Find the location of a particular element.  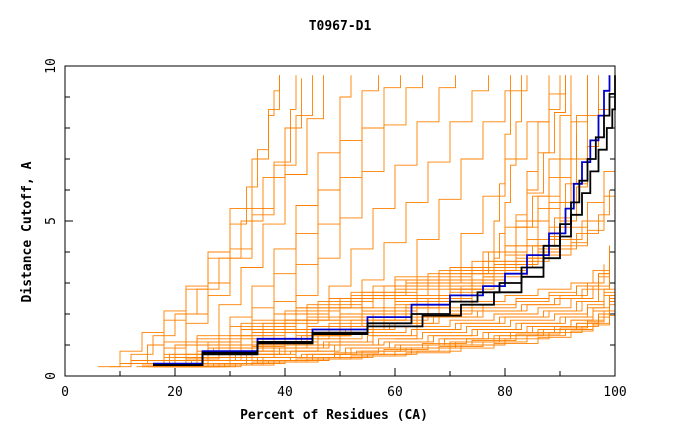

x-tick-label: 40 is located at coordinates (285, 392).